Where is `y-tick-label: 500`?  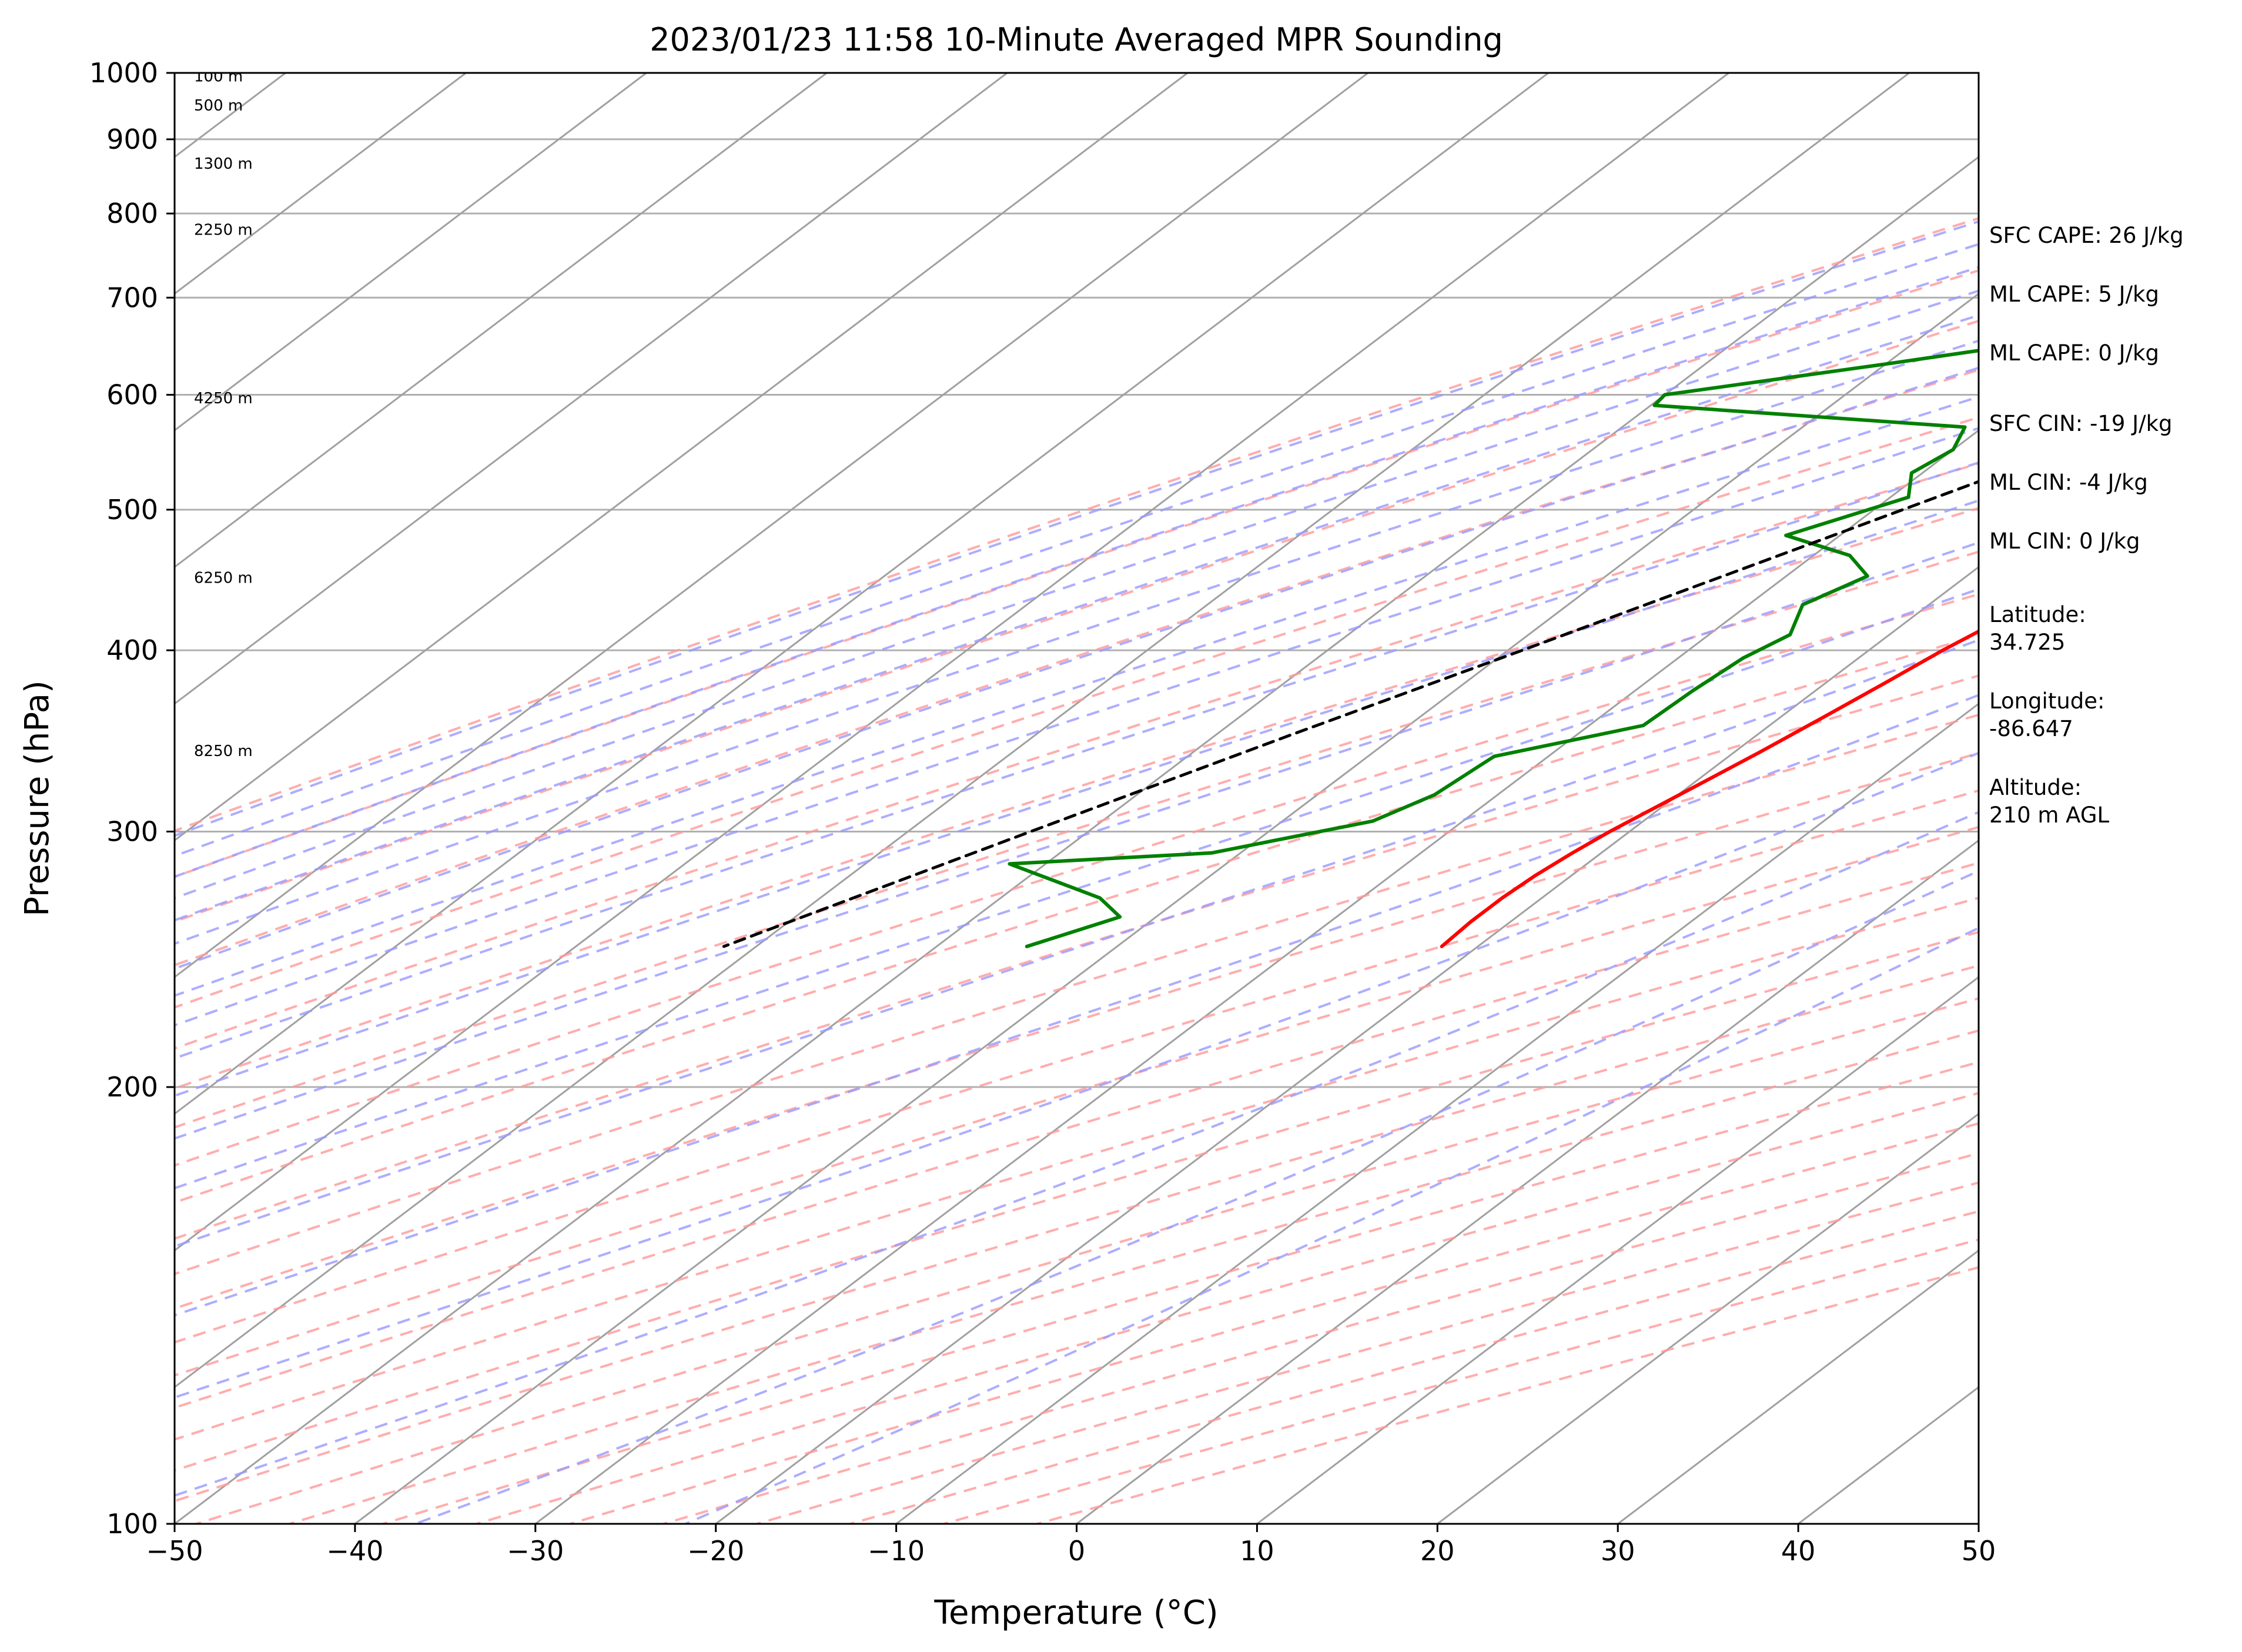
y-tick-label: 500 is located at coordinates (132, 510).